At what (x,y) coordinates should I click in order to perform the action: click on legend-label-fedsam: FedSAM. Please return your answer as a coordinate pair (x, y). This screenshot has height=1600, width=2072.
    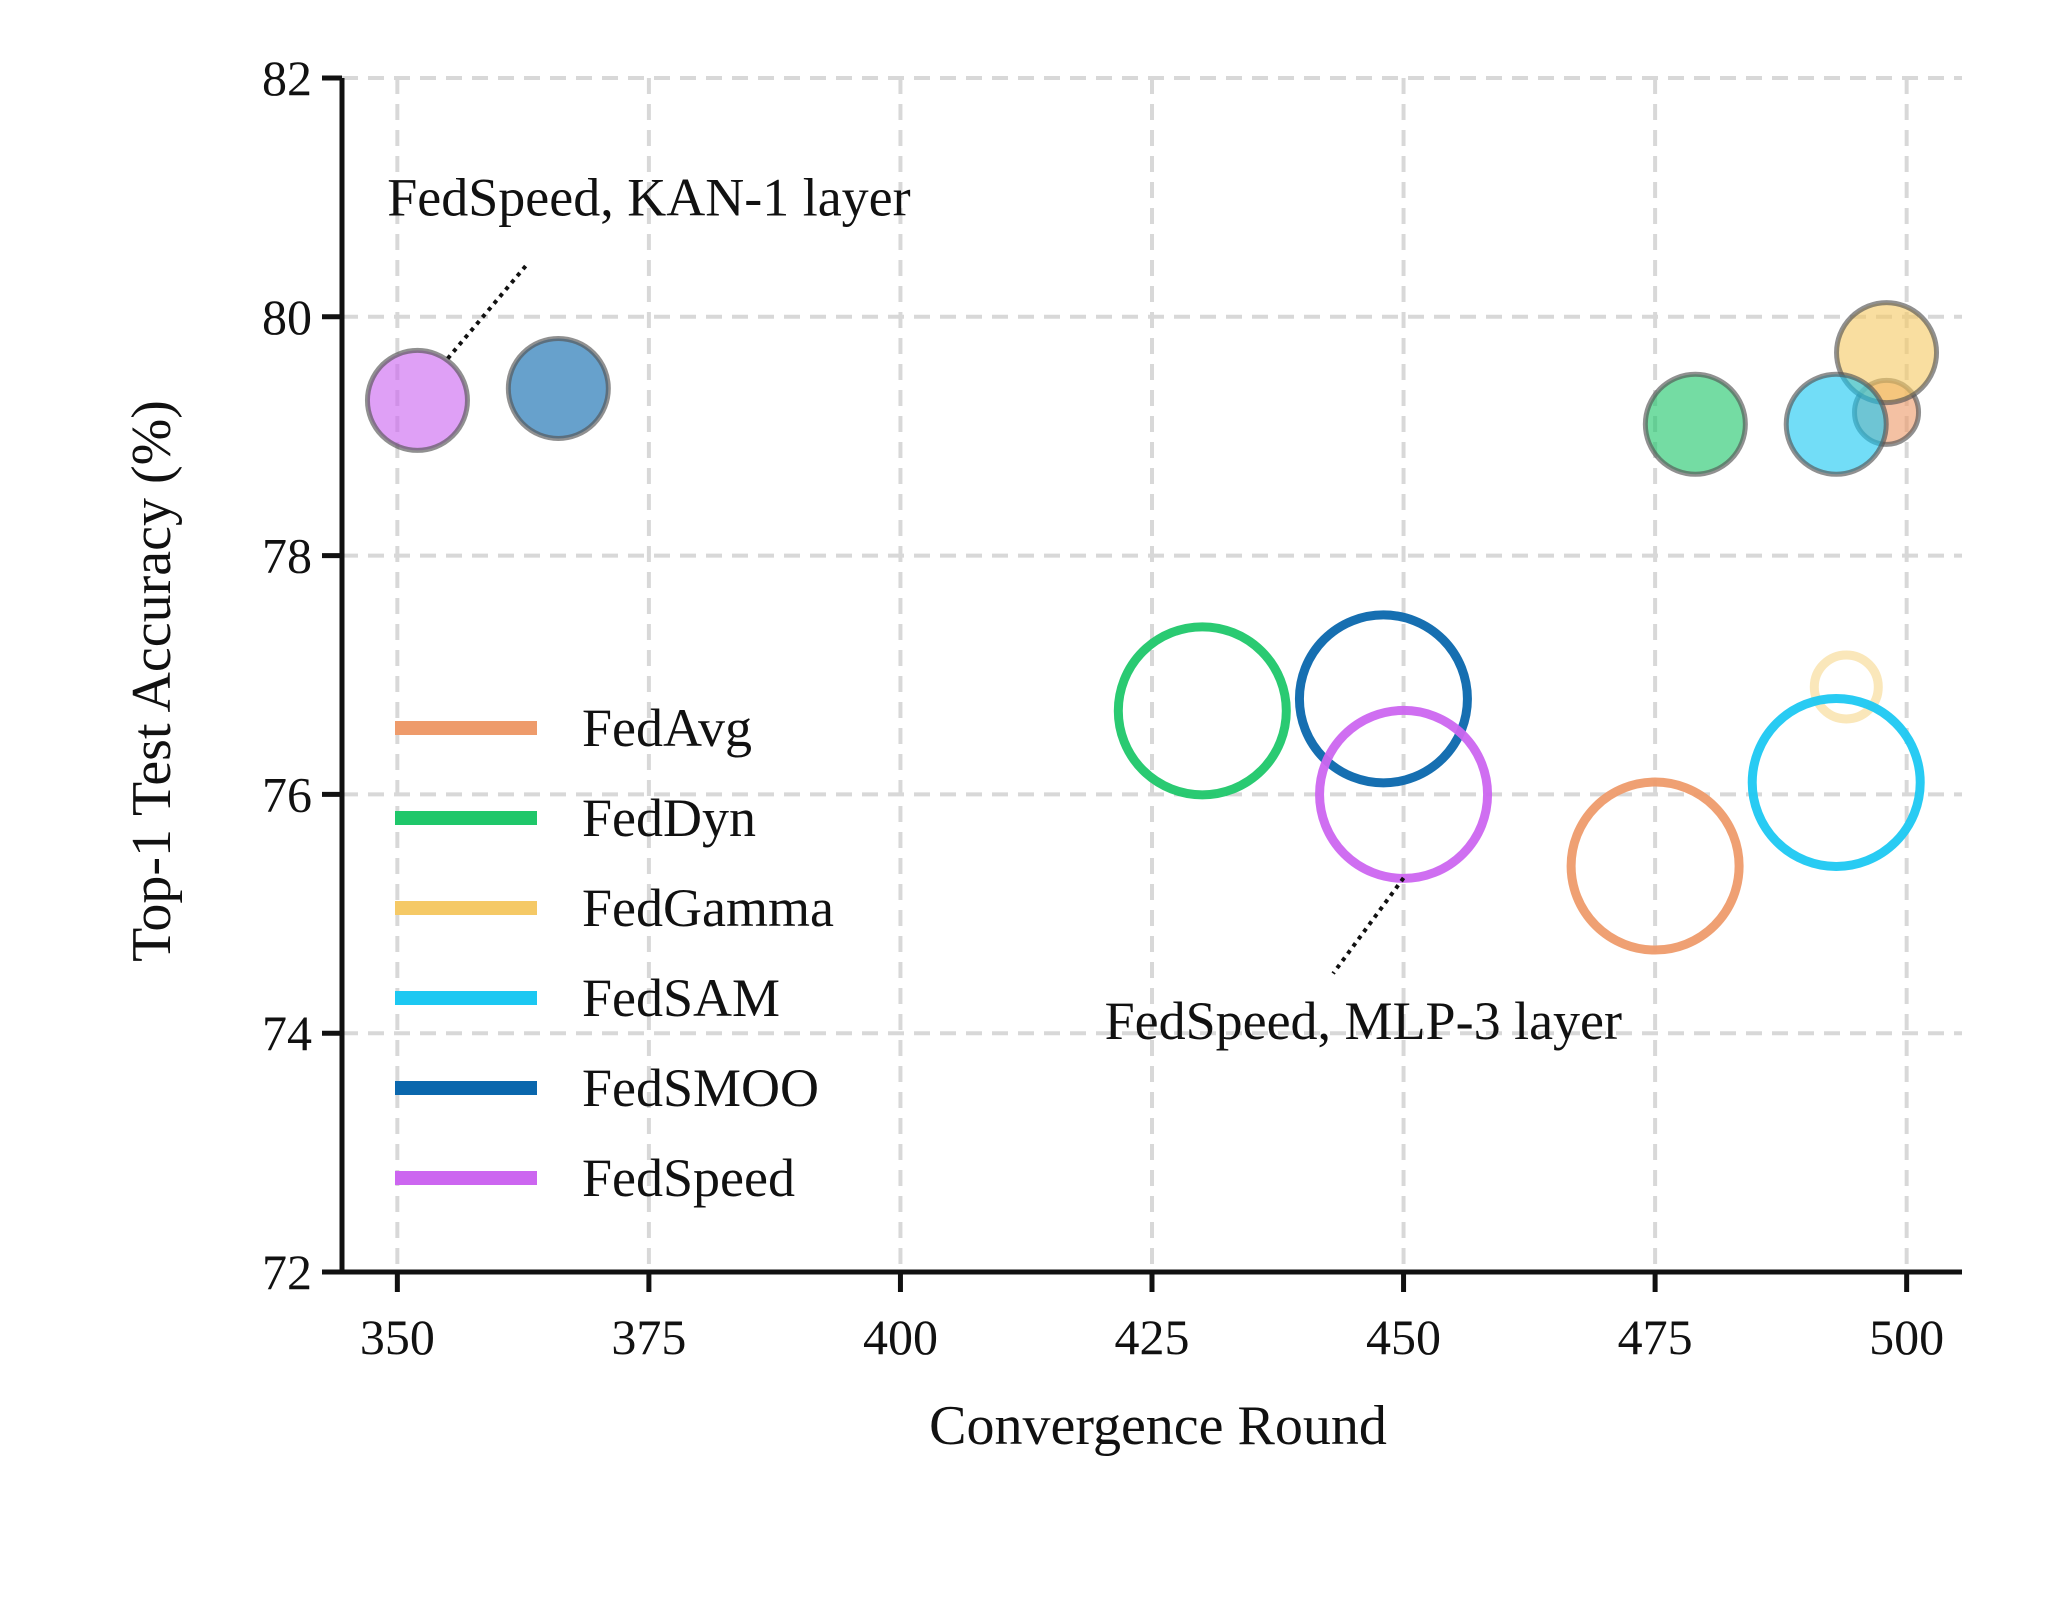
    Looking at the image, I should click on (681, 998).